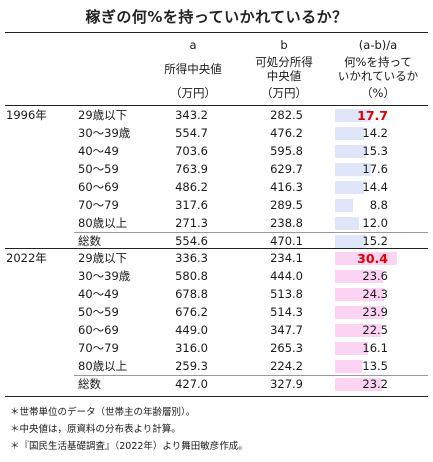 This screenshot has height=462, width=433. Describe the element at coordinates (216, 396) in the screenshot. I see `table-bottom-rule` at that location.